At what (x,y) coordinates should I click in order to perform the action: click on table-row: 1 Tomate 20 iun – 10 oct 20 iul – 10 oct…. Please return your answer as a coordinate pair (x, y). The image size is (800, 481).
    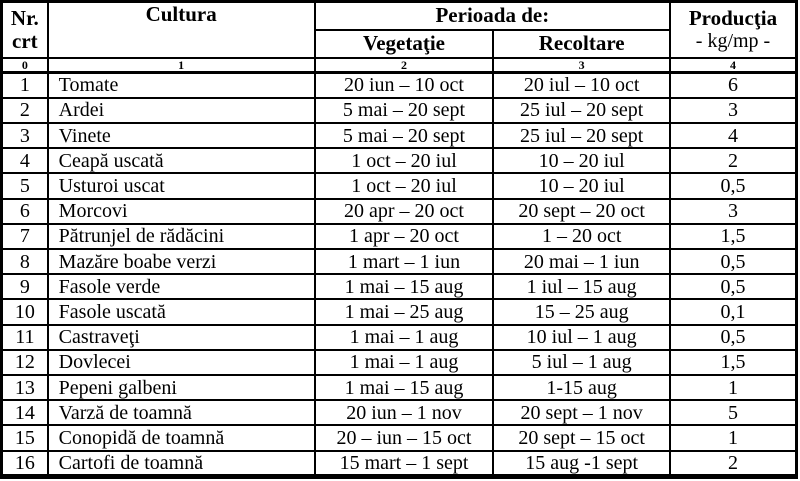
    Looking at the image, I should click on (399, 85).